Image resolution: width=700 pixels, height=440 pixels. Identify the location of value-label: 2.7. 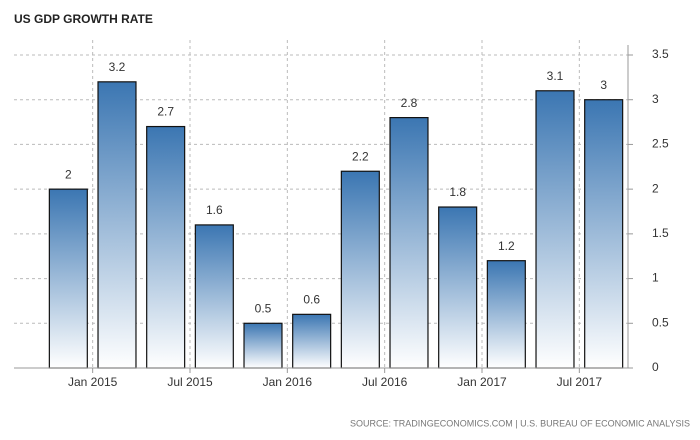
(165, 112).